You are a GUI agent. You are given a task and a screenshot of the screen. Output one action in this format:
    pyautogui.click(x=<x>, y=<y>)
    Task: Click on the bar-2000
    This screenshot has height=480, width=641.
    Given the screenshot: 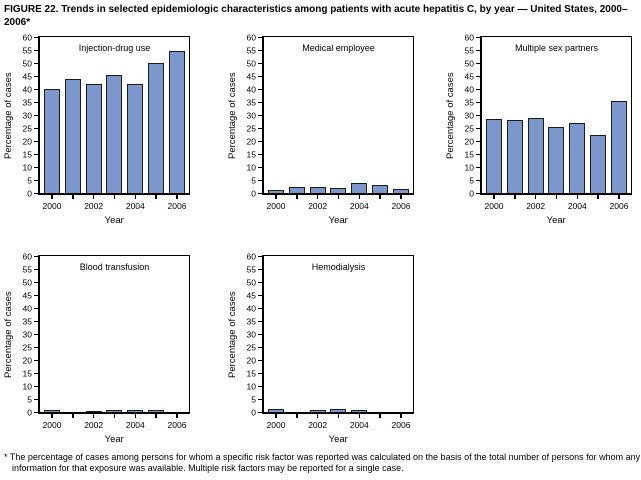 What is the action you would take?
    pyautogui.click(x=276, y=191)
    